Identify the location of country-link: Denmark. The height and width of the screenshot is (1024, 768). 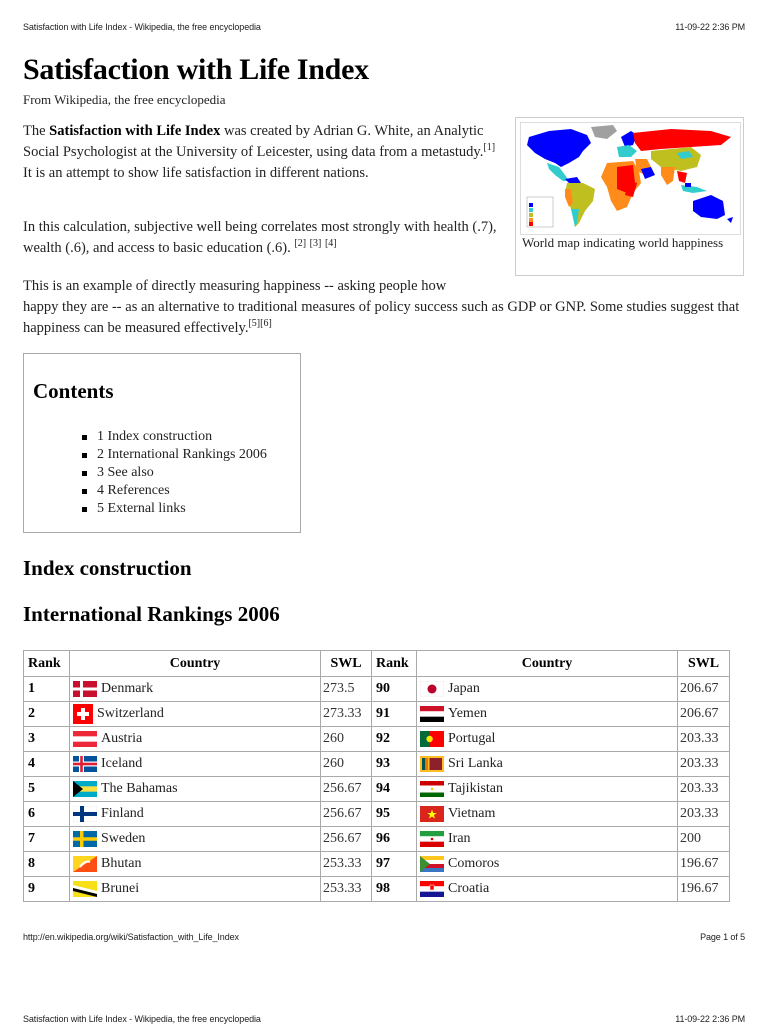
(127, 689).